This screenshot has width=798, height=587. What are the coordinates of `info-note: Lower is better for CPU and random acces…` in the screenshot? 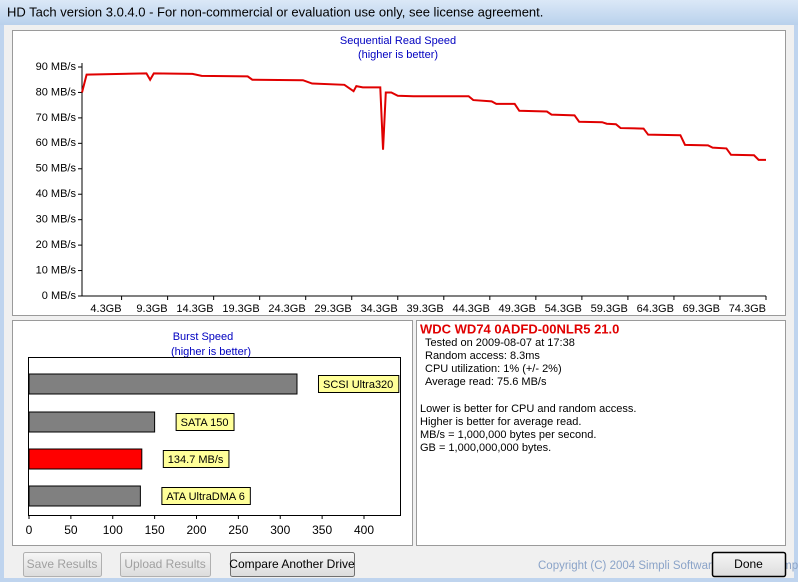 It's located at (528, 409).